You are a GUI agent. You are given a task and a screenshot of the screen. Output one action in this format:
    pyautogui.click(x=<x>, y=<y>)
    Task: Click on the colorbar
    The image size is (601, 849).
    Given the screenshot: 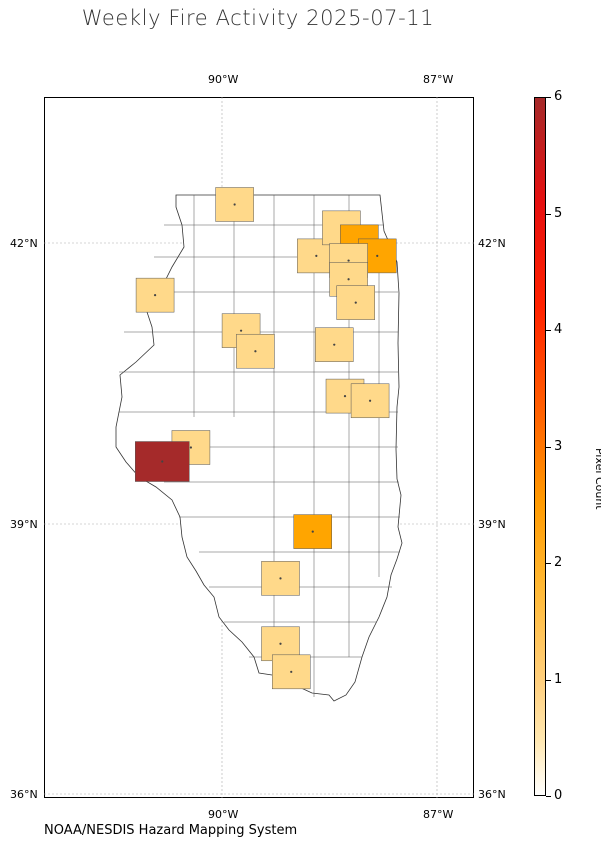 What is the action you would take?
    pyautogui.click(x=540, y=446)
    